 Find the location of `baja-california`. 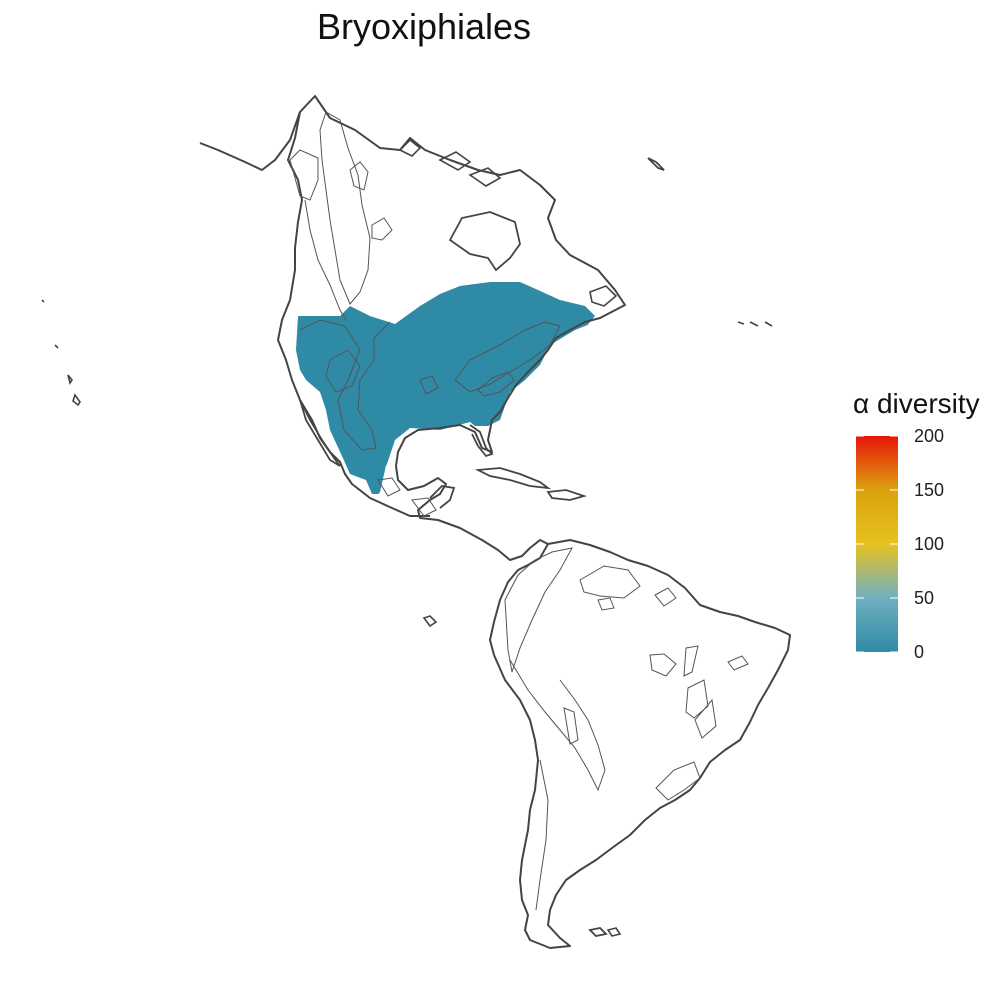

baja-california is located at coordinates (320, 433).